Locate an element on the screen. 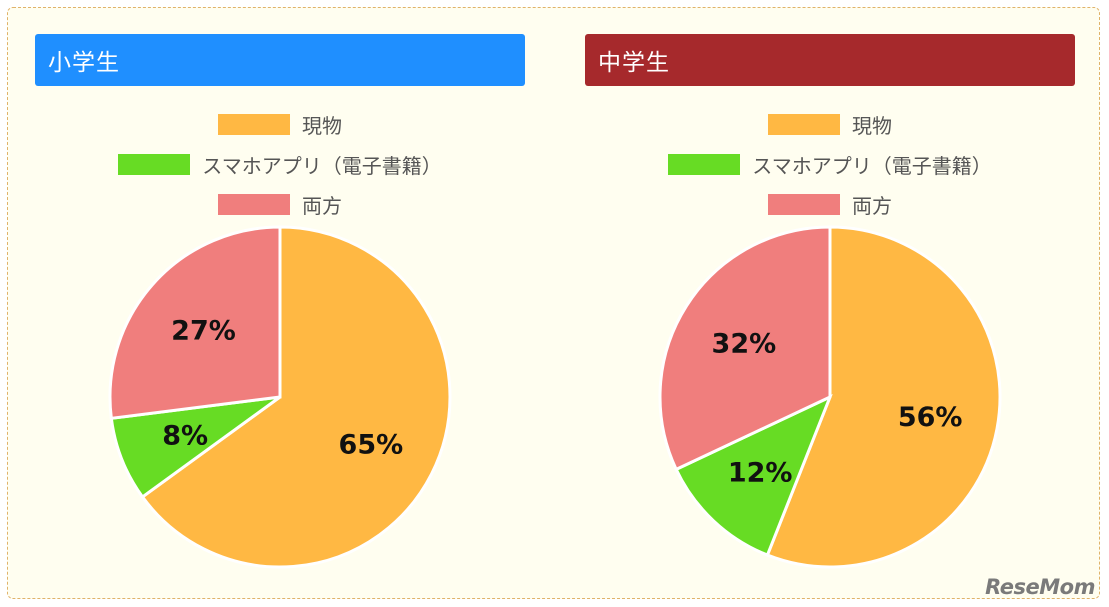 This screenshot has width=1109, height=607. data-label-both: 32% is located at coordinates (744, 343).